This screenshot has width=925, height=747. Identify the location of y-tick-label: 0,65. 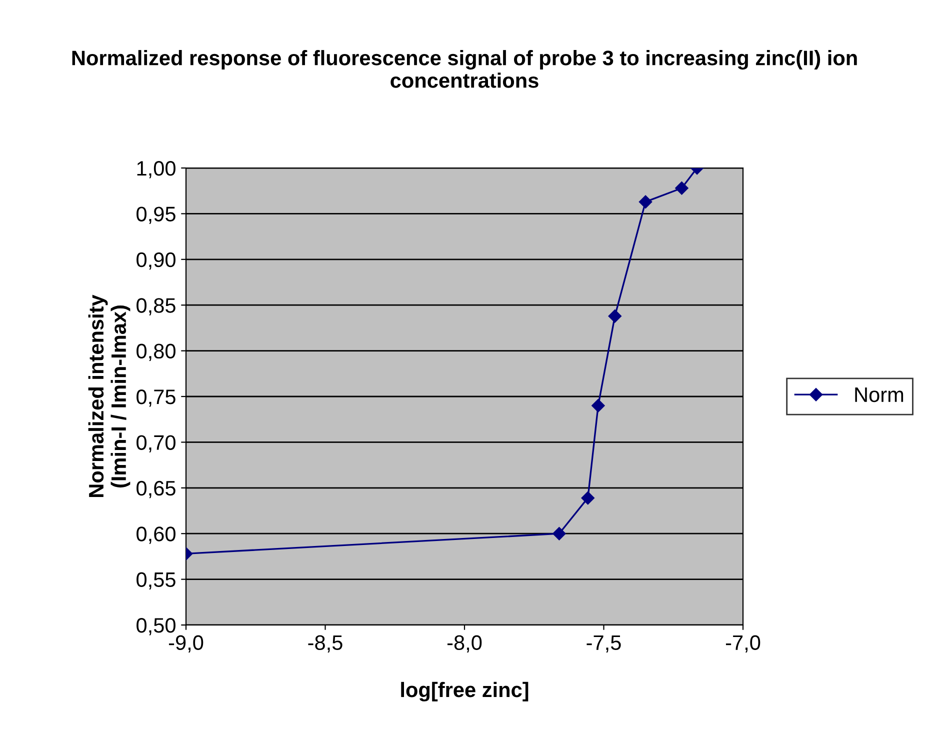
(156, 489).